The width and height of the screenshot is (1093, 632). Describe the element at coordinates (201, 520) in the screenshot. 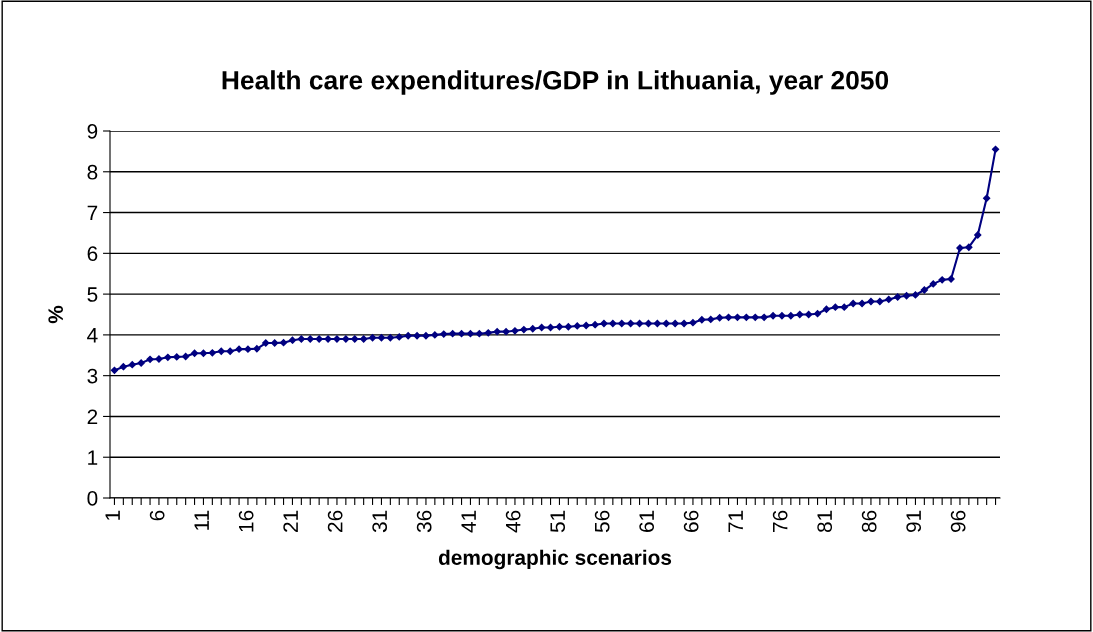

I see `x-tick-label: 11` at that location.